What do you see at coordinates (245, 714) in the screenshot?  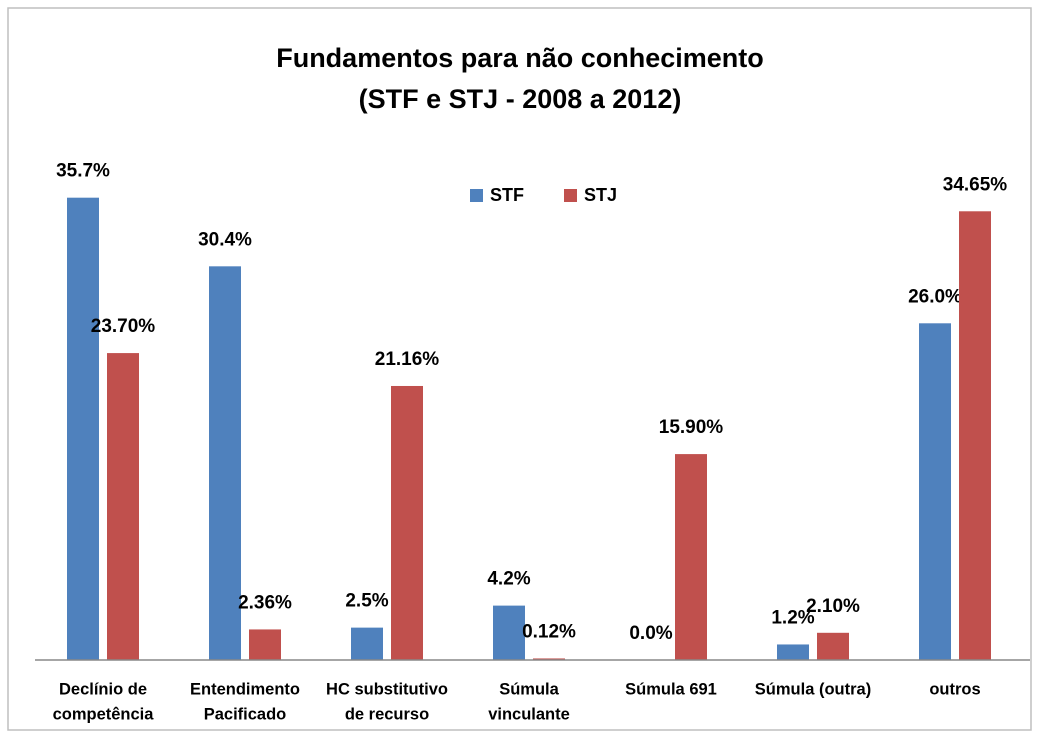 I see `x-tick-label: Pacificado` at bounding box center [245, 714].